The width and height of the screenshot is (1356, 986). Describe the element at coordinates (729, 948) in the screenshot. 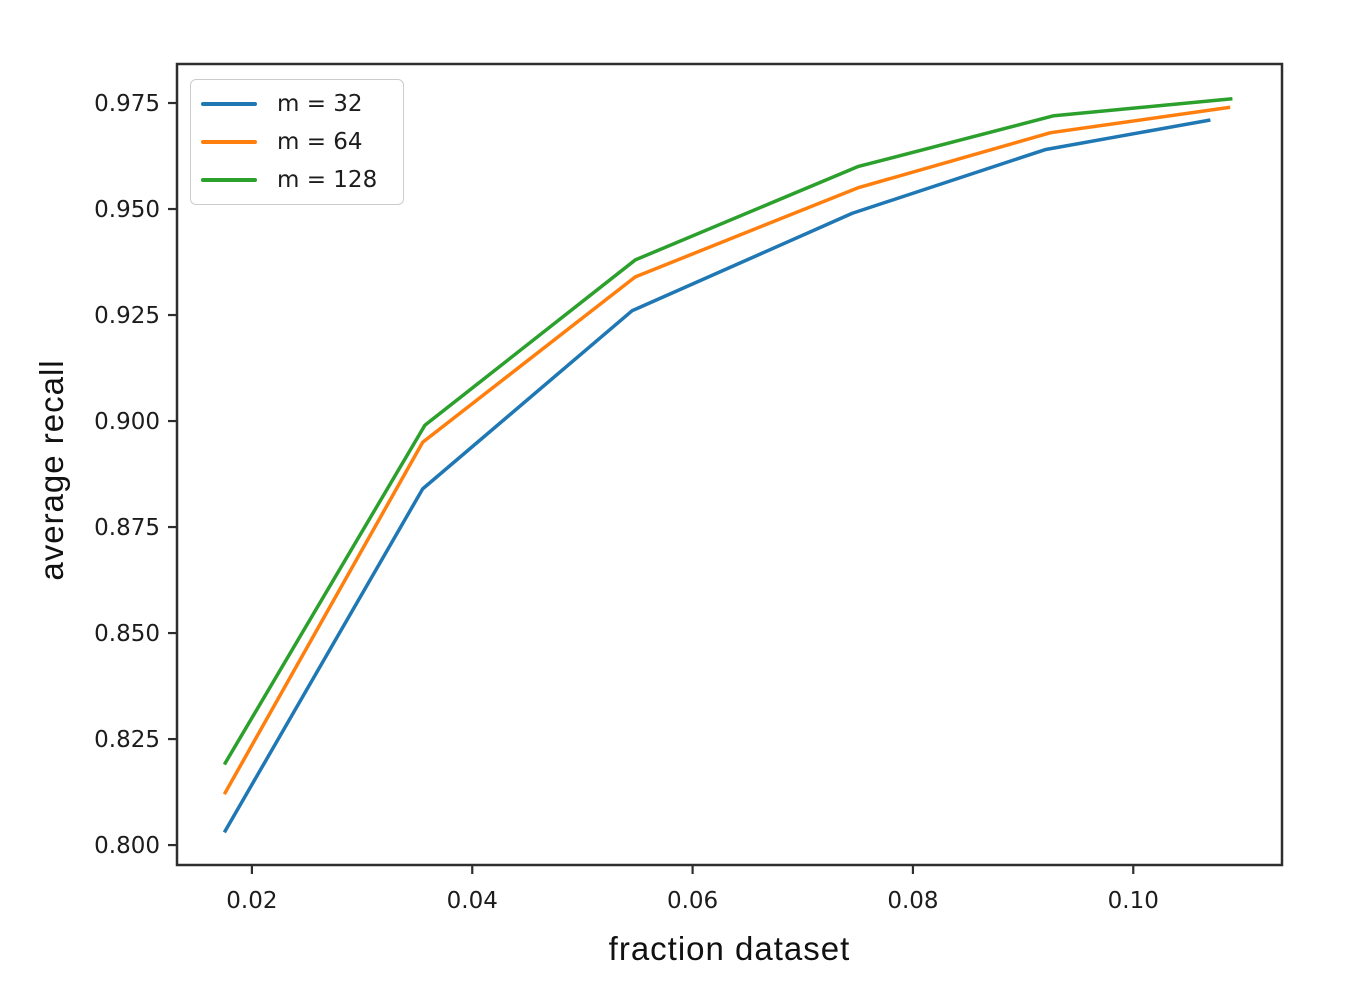

I see `x-axis-label: fraction dataset` at that location.